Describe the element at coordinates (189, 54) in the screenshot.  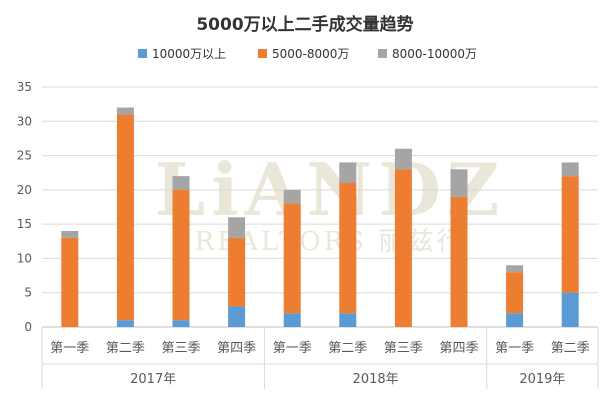
I see `legend-label: 10000万以上` at that location.